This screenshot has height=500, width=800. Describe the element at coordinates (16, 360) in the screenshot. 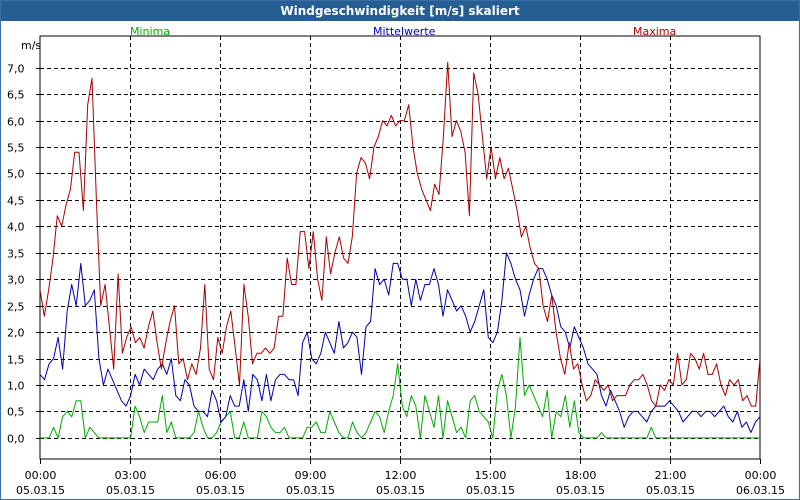

I see `y-tick-label-3: 1,5` at that location.